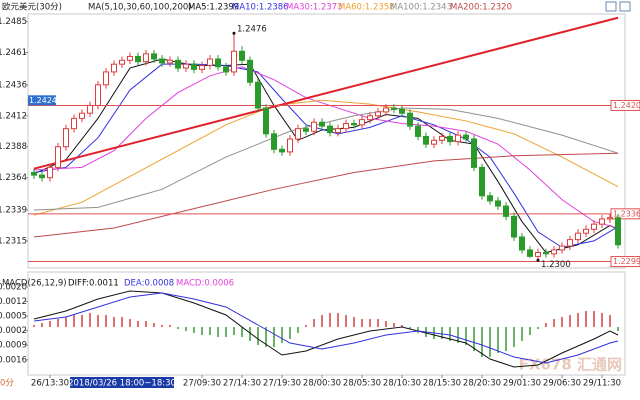 The image size is (640, 400). I want to click on y-tick-label: 0.0020, so click(13, 288).